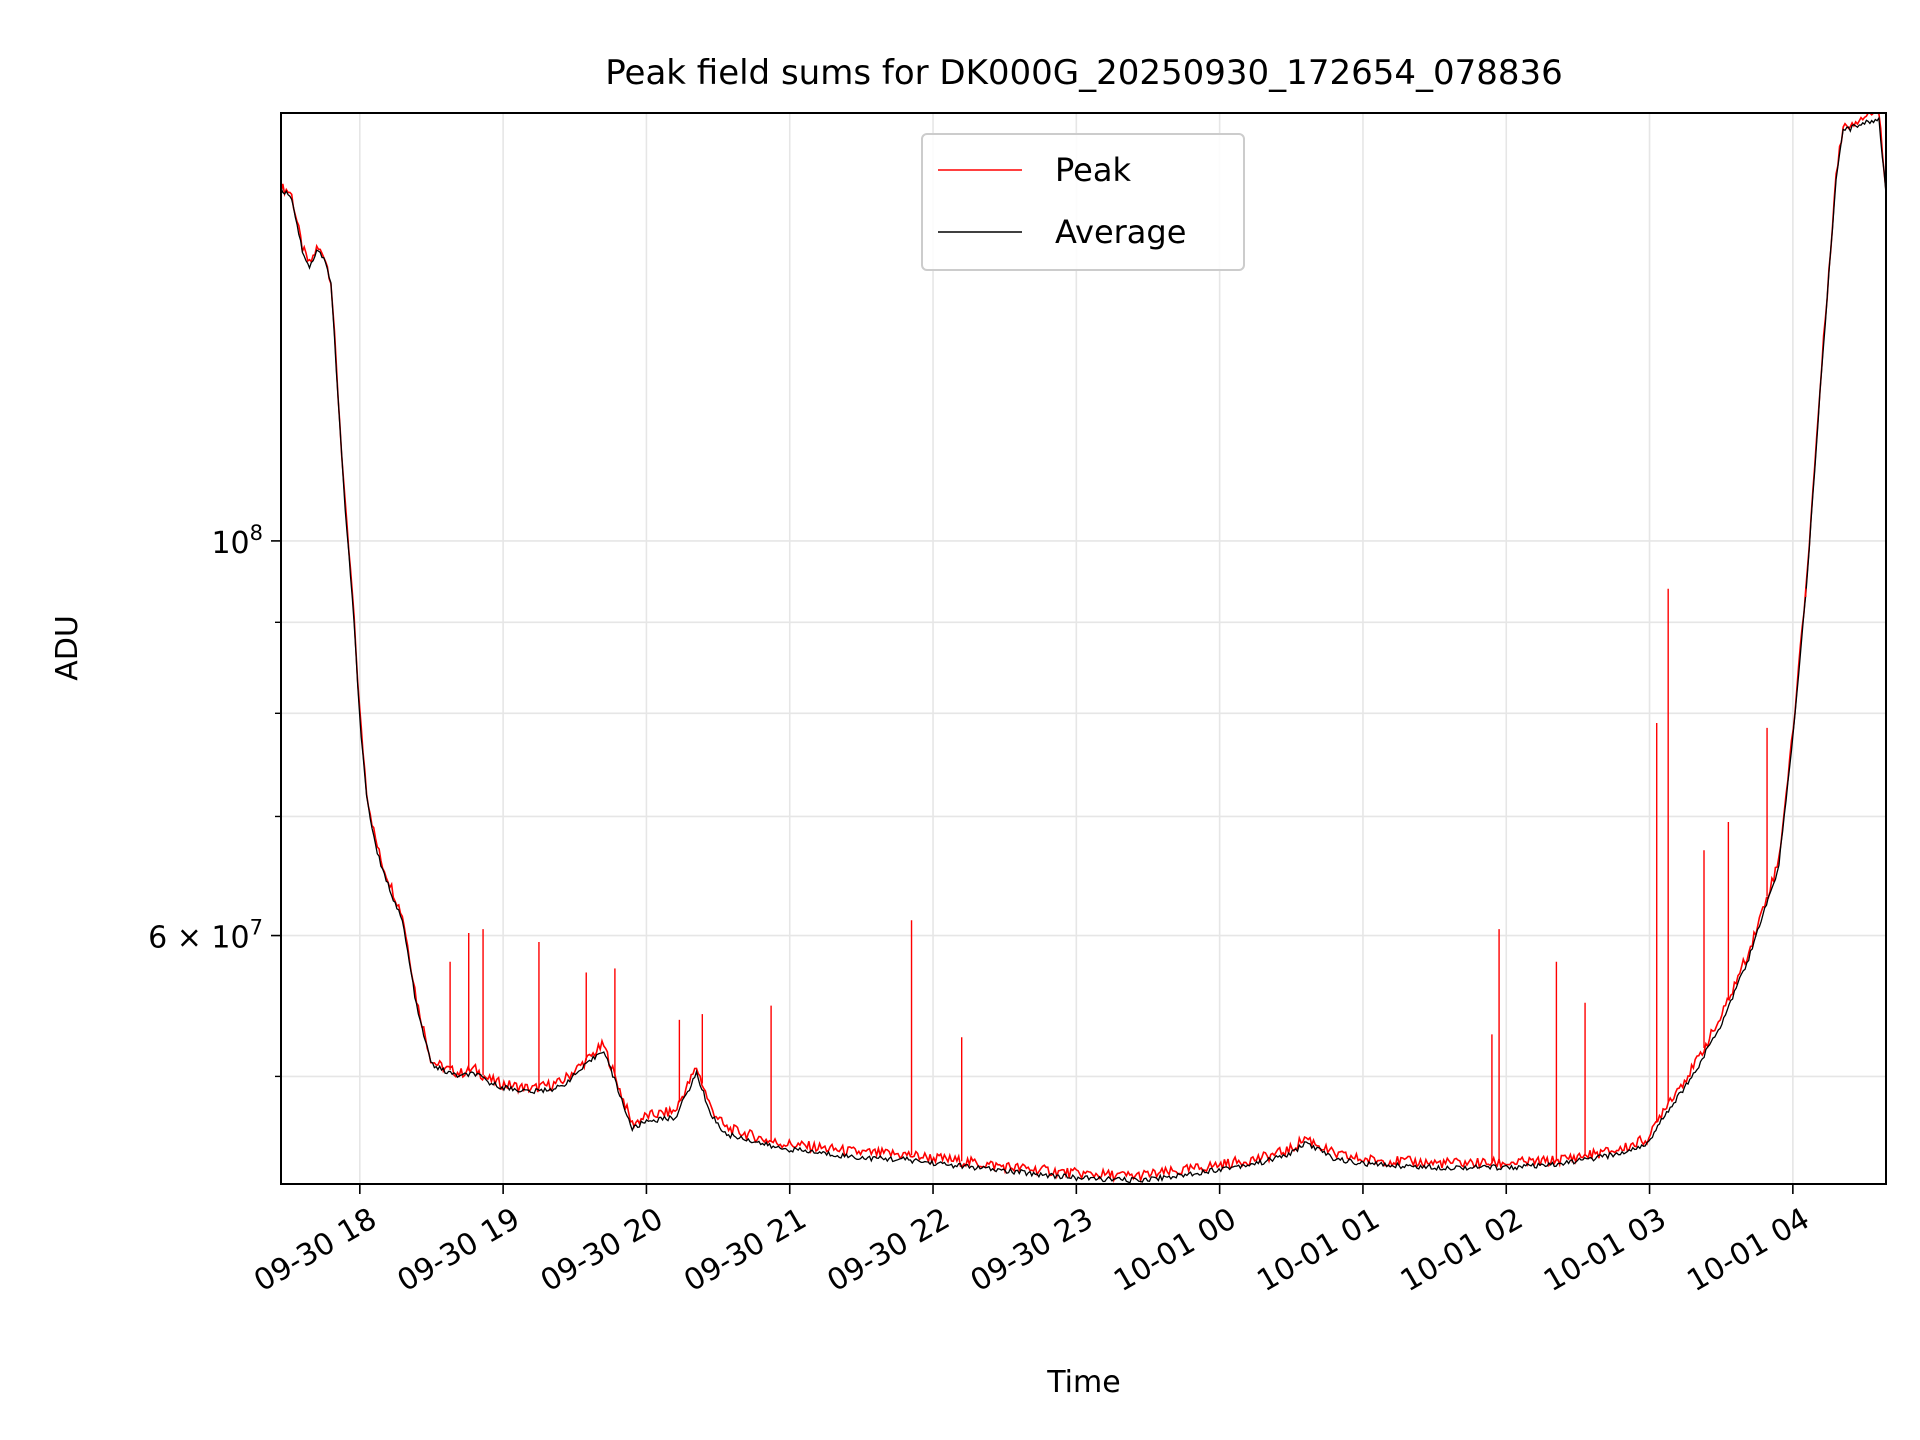 This screenshot has height=1440, width=1920. Describe the element at coordinates (1093, 170) in the screenshot. I see `legend-peak-label: Peak` at that location.